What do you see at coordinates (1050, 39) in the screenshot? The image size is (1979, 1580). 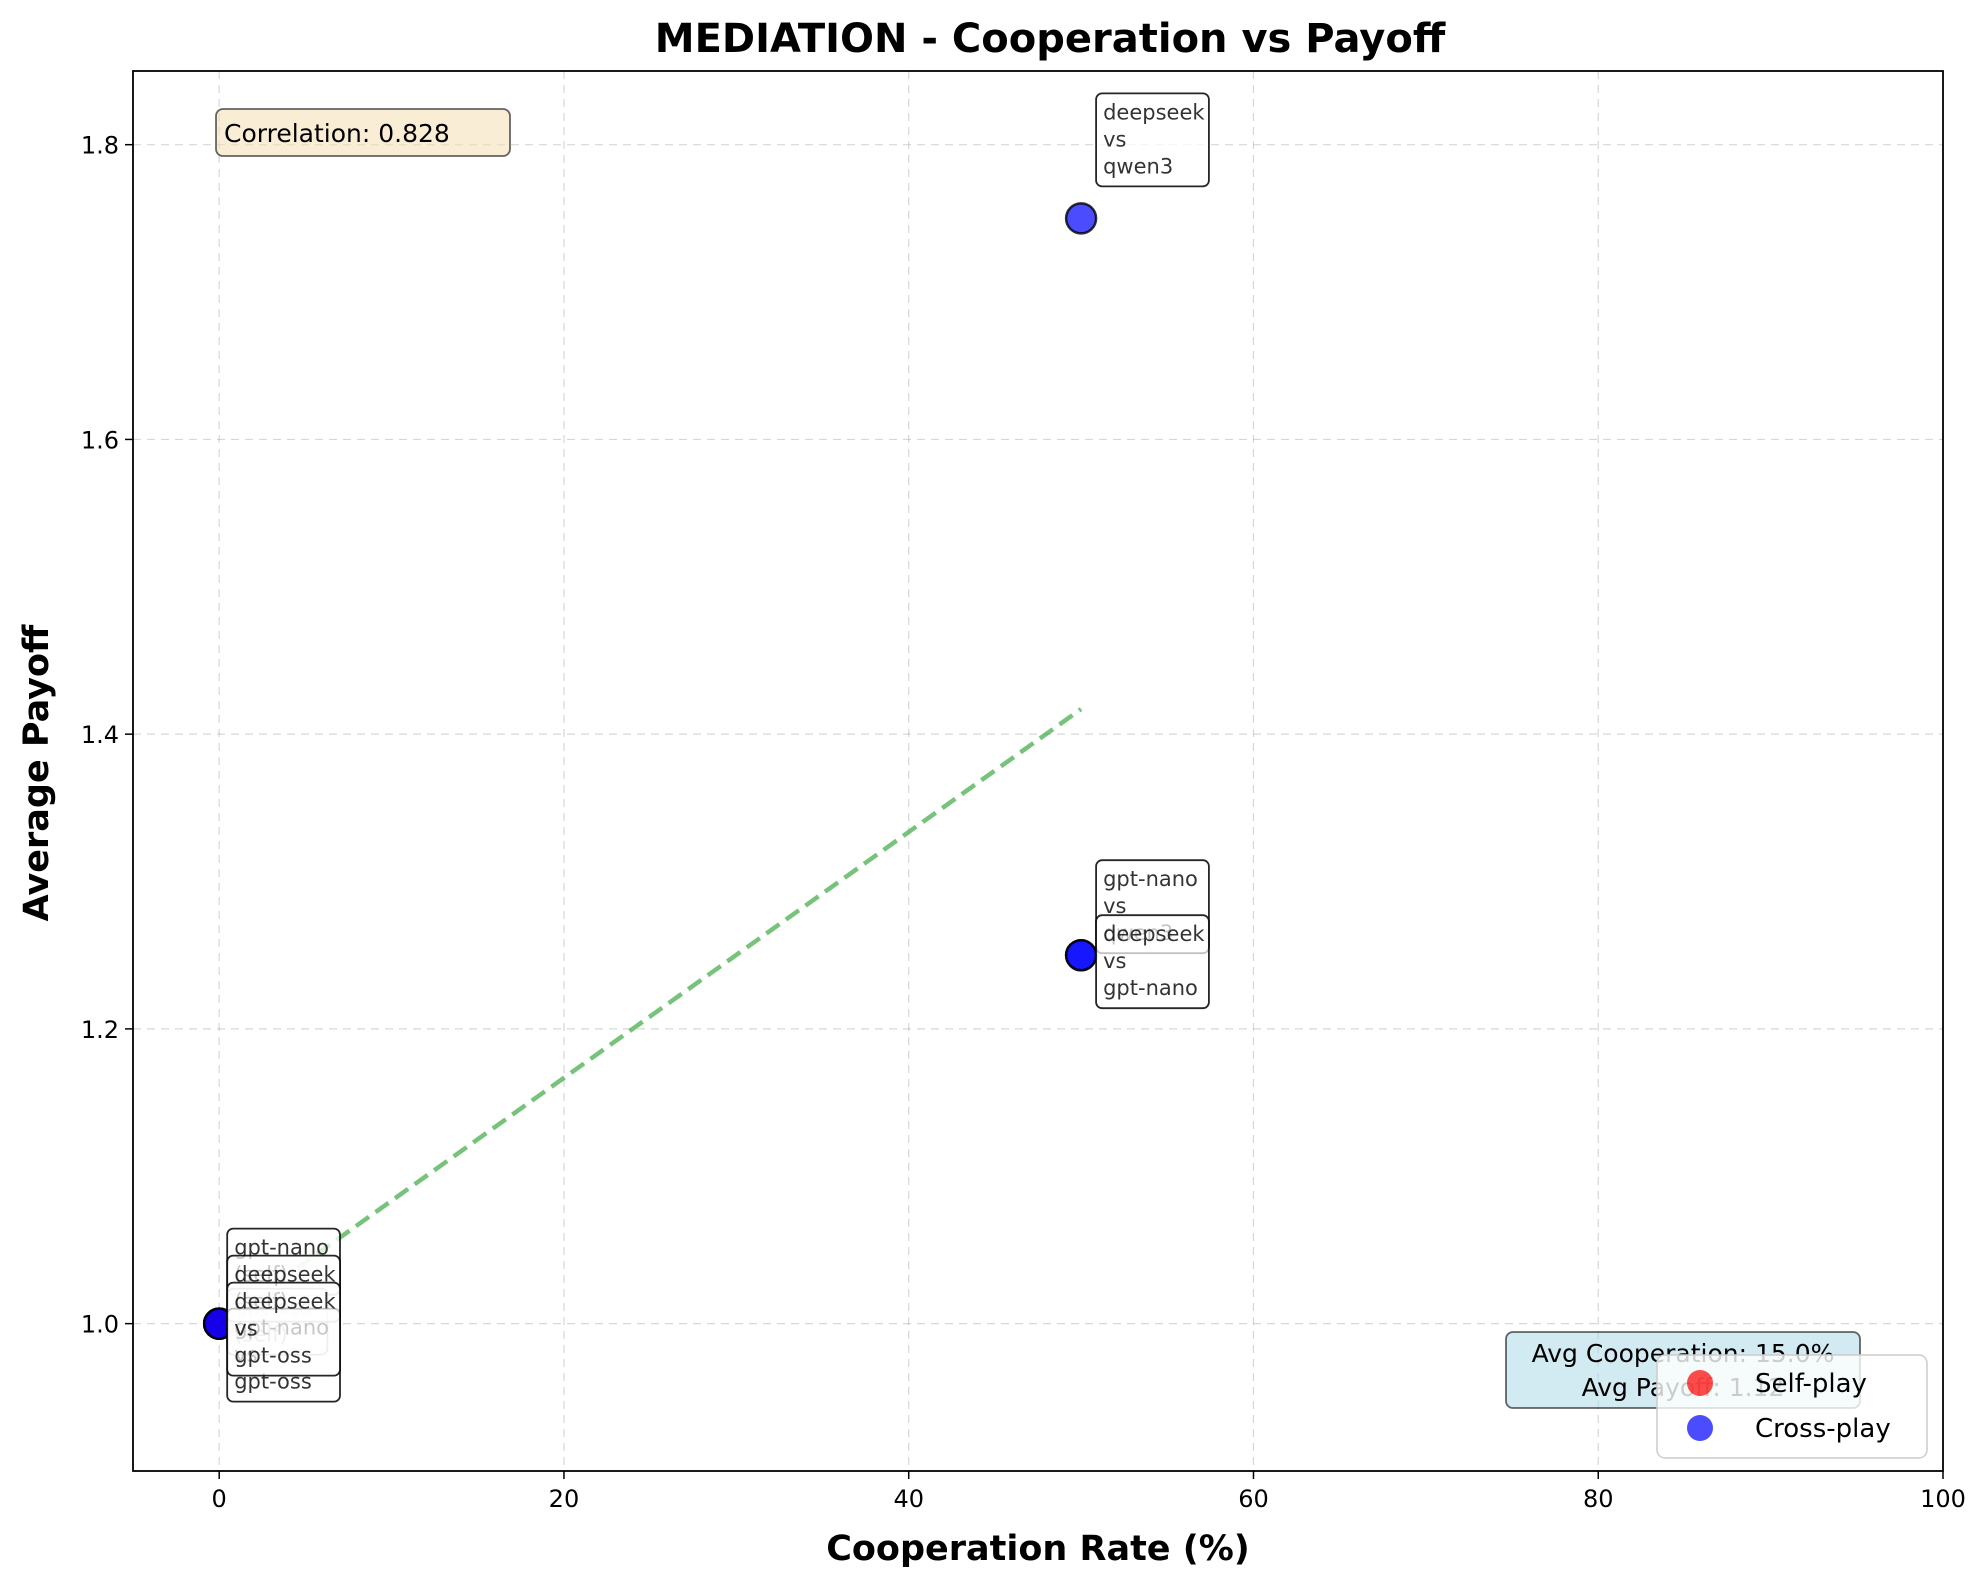 I see `chart-title: MEDIATION - Cooperation vs Payoff` at bounding box center [1050, 39].